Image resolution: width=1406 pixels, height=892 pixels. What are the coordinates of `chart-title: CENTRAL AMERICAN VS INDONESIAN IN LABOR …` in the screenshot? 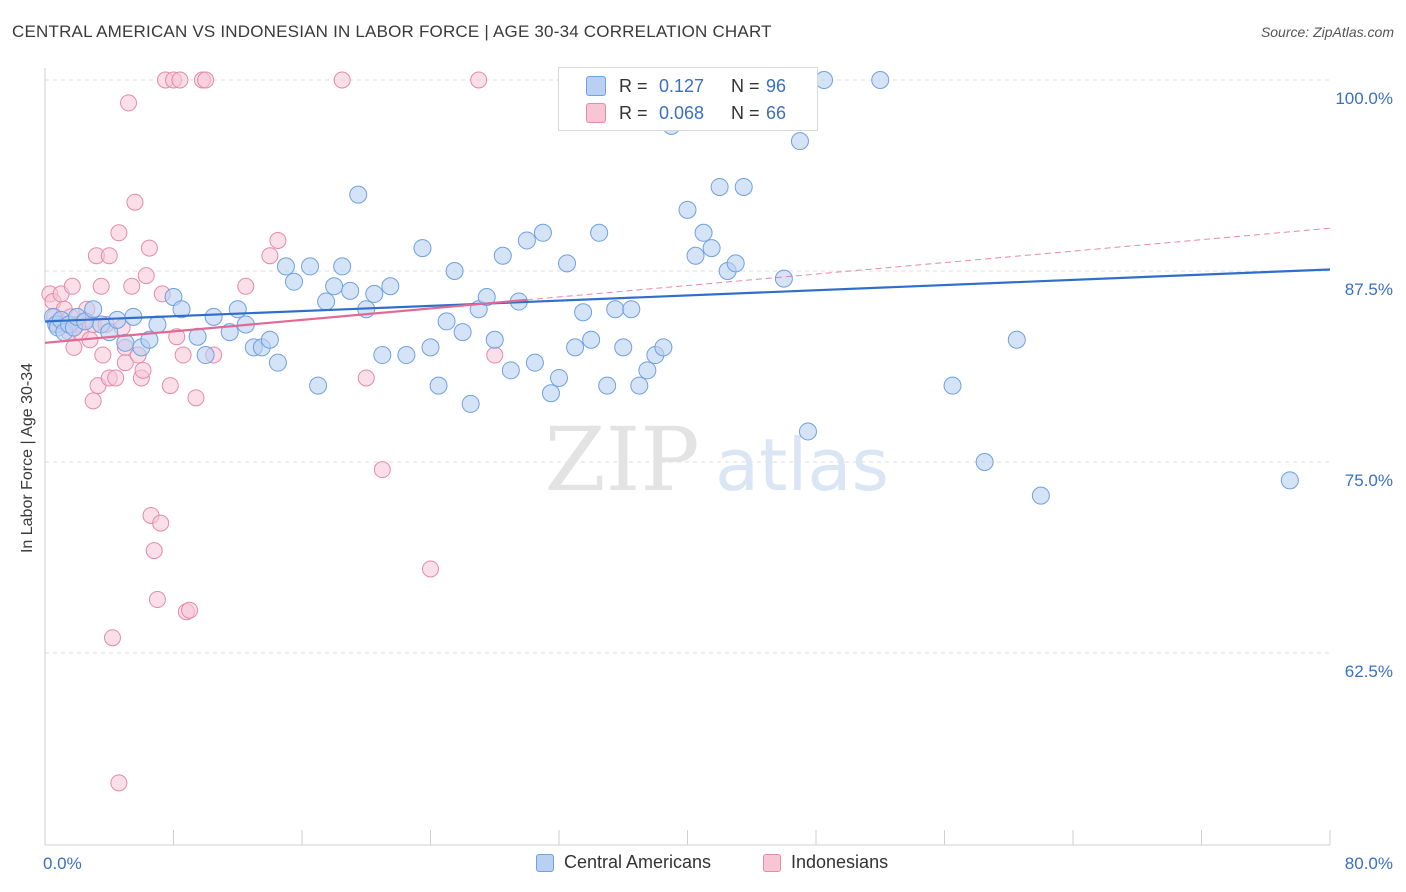 It's located at (392, 31).